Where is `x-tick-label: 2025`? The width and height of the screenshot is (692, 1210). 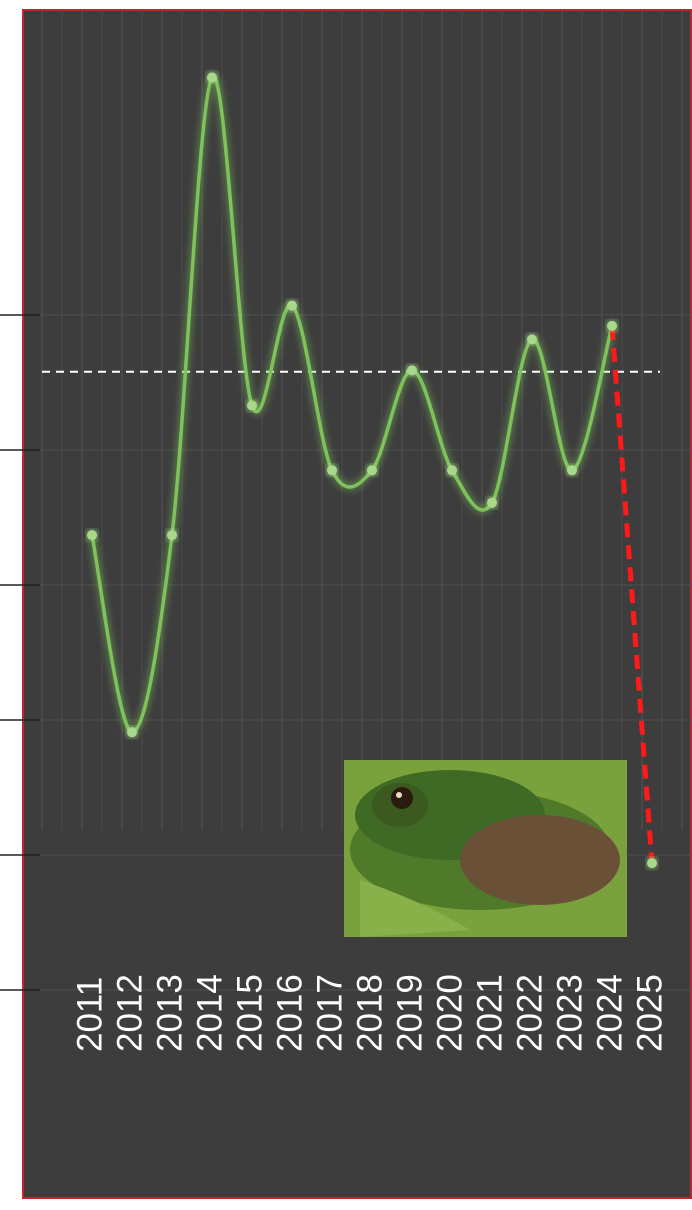
x-tick-label: 2025 is located at coordinates (649, 1013).